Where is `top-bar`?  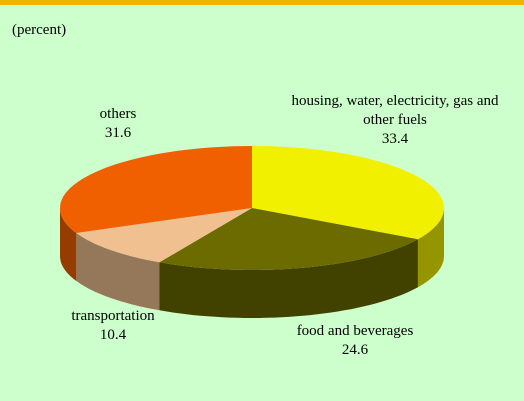
top-bar is located at coordinates (262, 2).